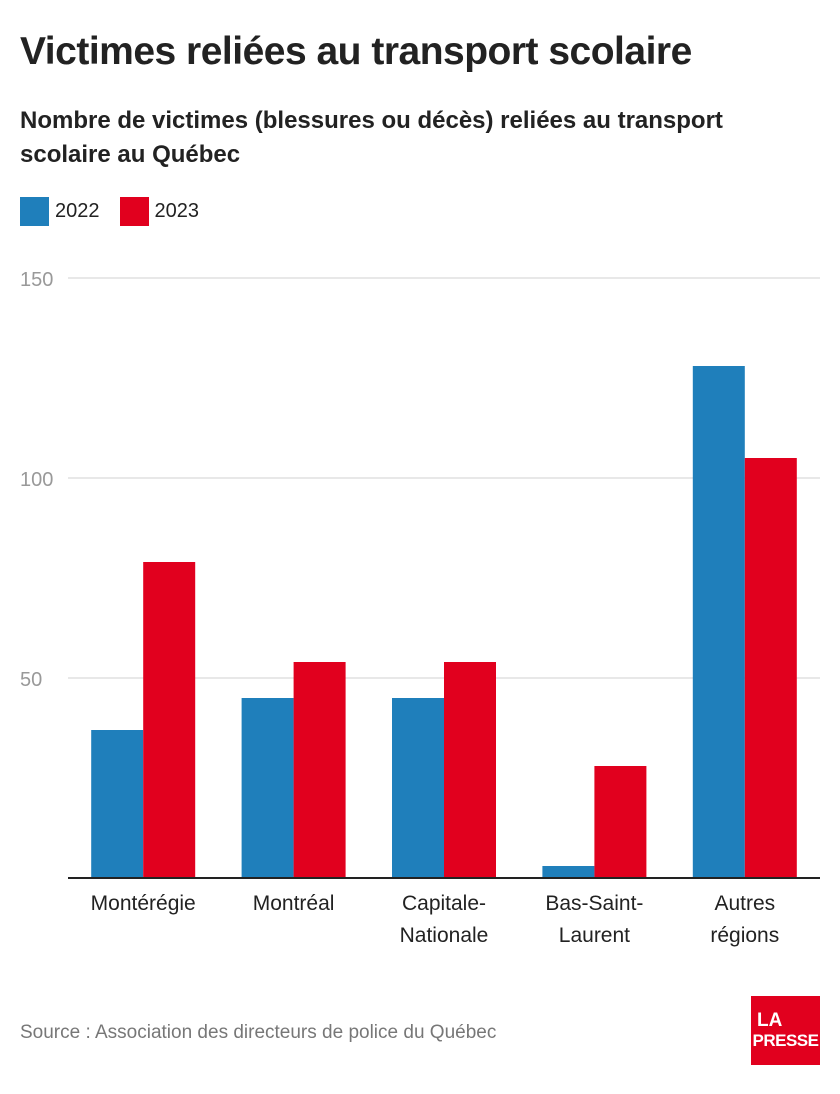 The height and width of the screenshot is (1094, 840). Describe the element at coordinates (34, 211) in the screenshot. I see `legend-swatch-2022` at that location.